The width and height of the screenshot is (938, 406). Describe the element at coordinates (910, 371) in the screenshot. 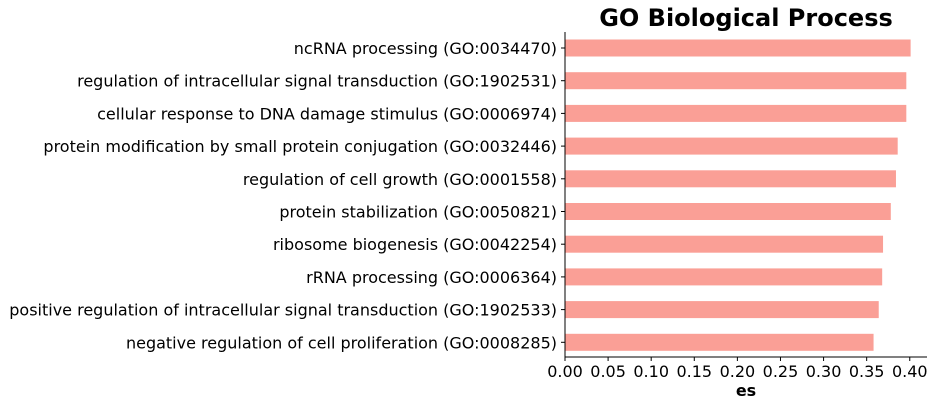

I see `x-tick-label: 0.40` at that location.